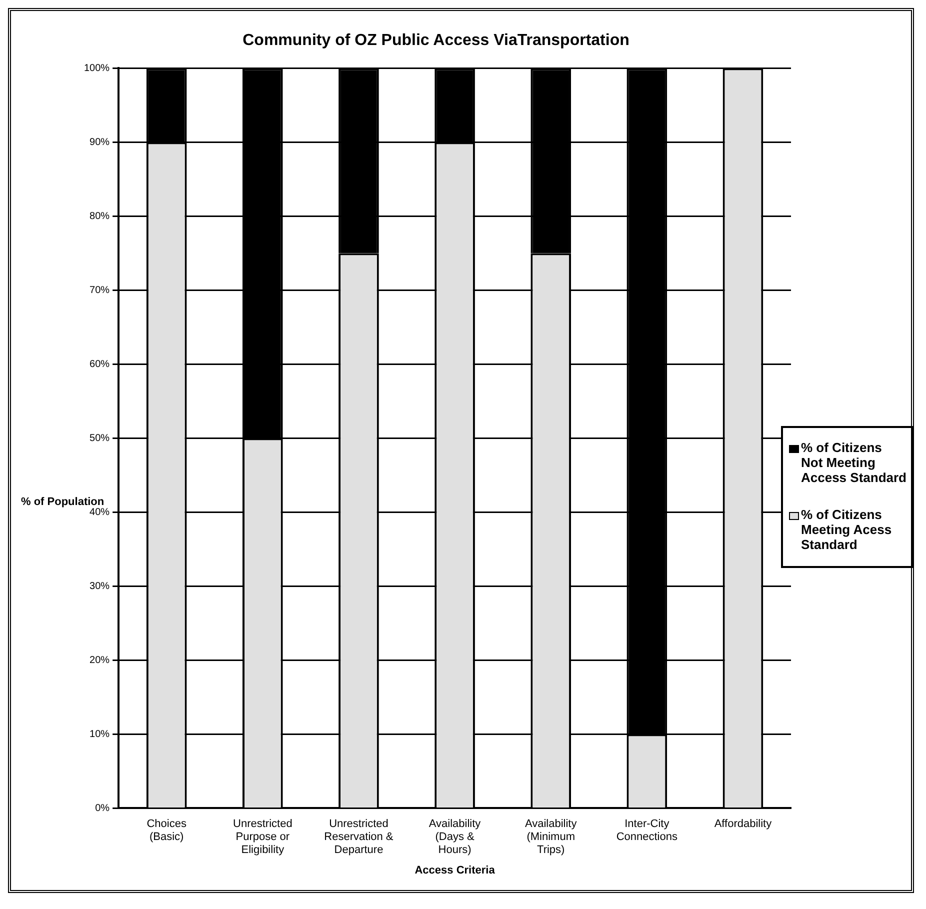 The height and width of the screenshot is (909, 926). Describe the element at coordinates (62, 502) in the screenshot. I see `y-axis-title: % of Population` at that location.